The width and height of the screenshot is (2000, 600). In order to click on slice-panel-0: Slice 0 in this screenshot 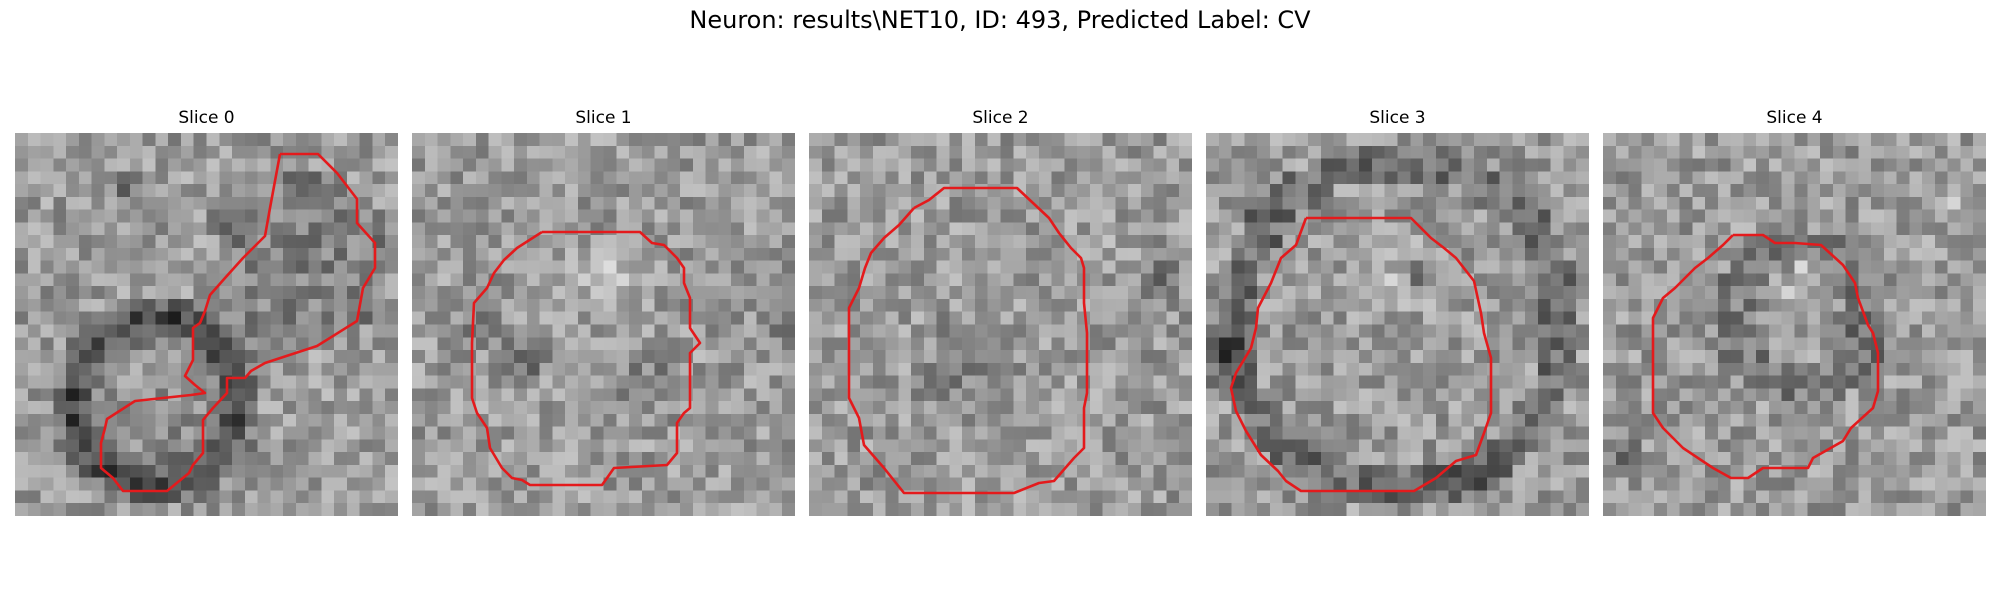, I will do `click(206, 314)`.